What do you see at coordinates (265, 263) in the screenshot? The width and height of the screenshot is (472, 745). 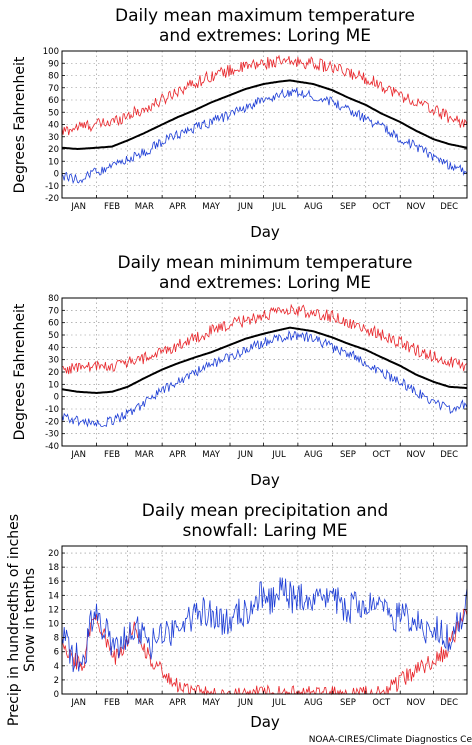 I see `panel-title-line-1: Daily mean minimum temperature` at bounding box center [265, 263].